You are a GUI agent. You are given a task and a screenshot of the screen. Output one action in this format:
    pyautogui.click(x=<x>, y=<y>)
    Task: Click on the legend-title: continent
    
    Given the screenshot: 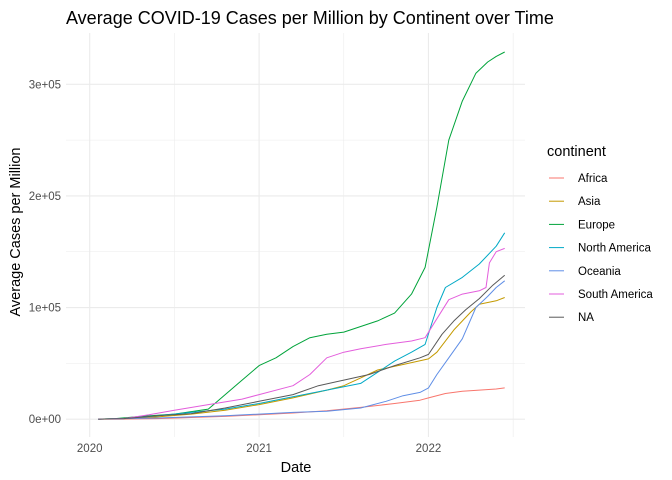 What is the action you would take?
    pyautogui.click(x=576, y=152)
    